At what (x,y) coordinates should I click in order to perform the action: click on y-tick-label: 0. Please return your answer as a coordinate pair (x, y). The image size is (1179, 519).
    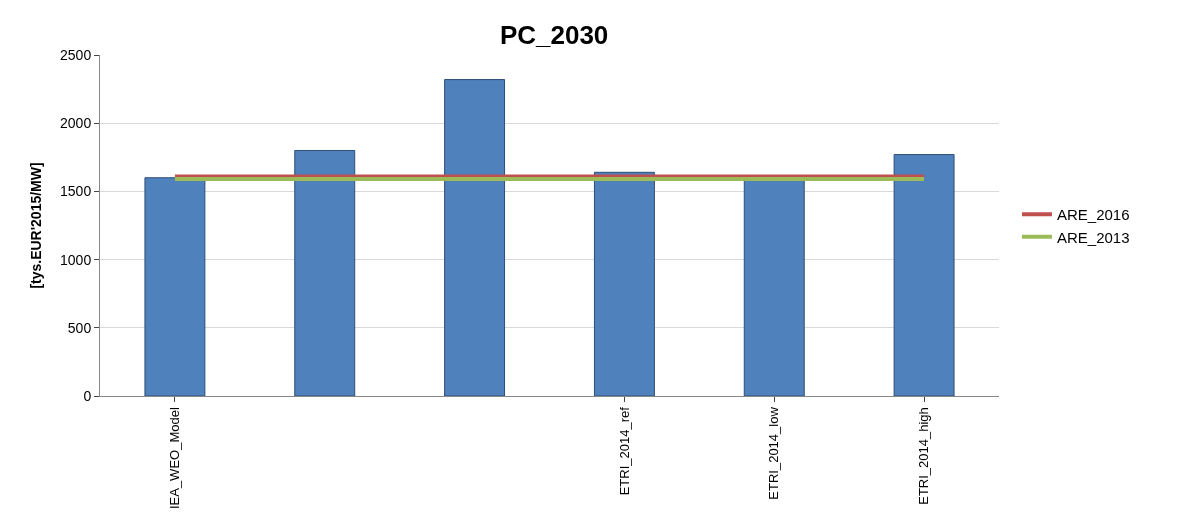
    Looking at the image, I should click on (87, 395).